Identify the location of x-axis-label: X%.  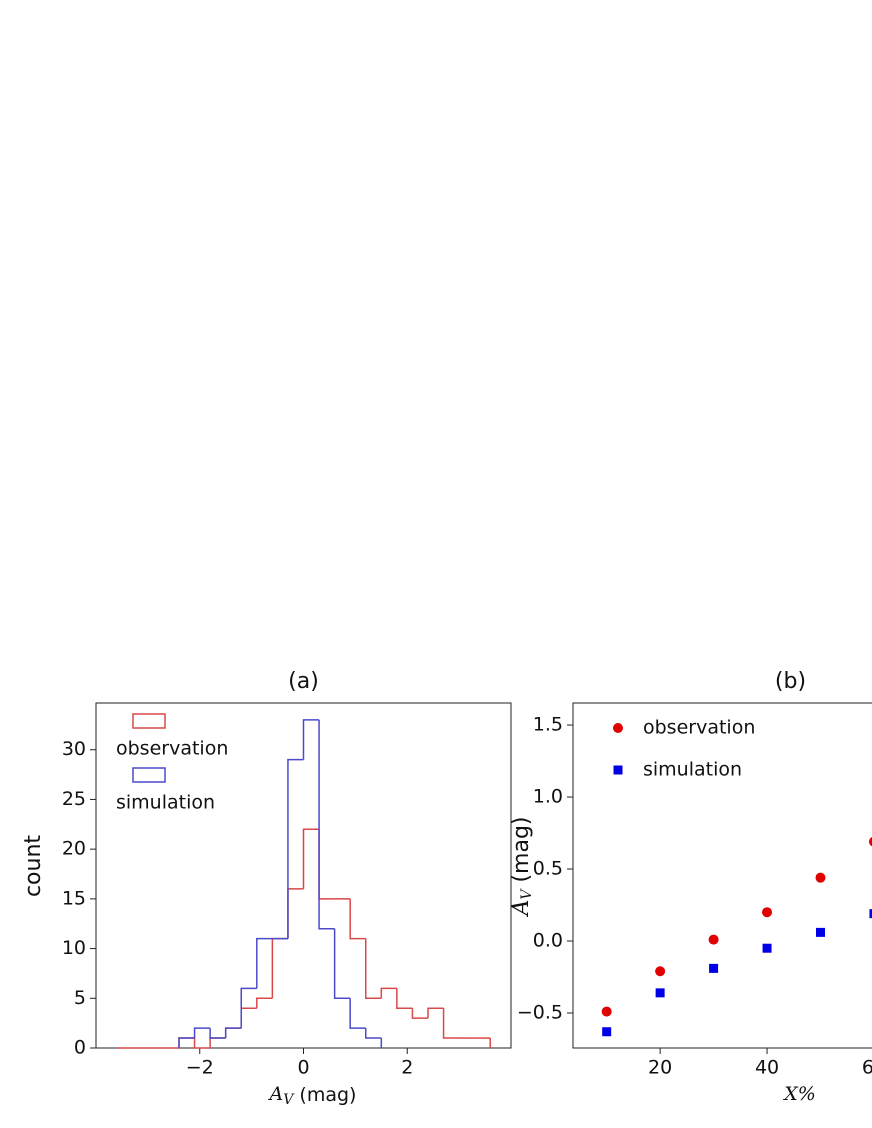
(799, 1094).